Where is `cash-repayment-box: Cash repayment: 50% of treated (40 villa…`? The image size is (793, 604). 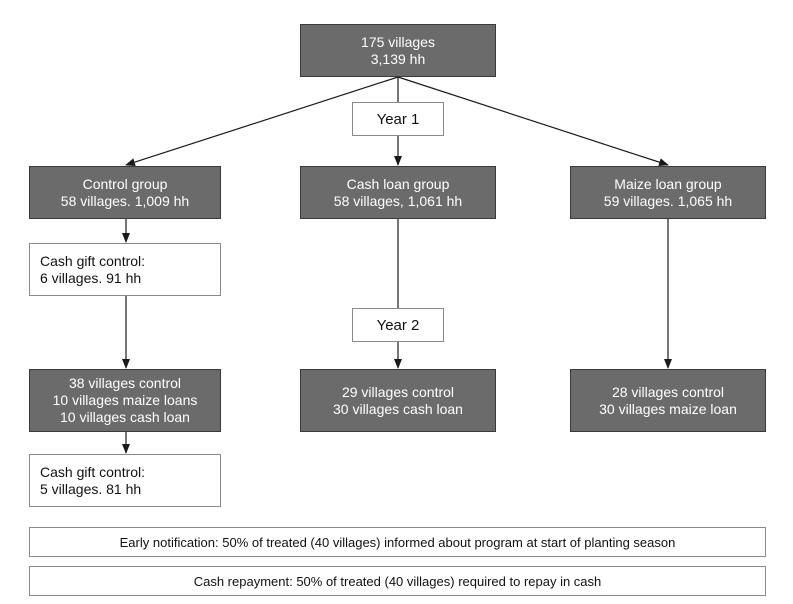 cash-repayment-box: Cash repayment: 50% of treated (40 villa… is located at coordinates (397, 581).